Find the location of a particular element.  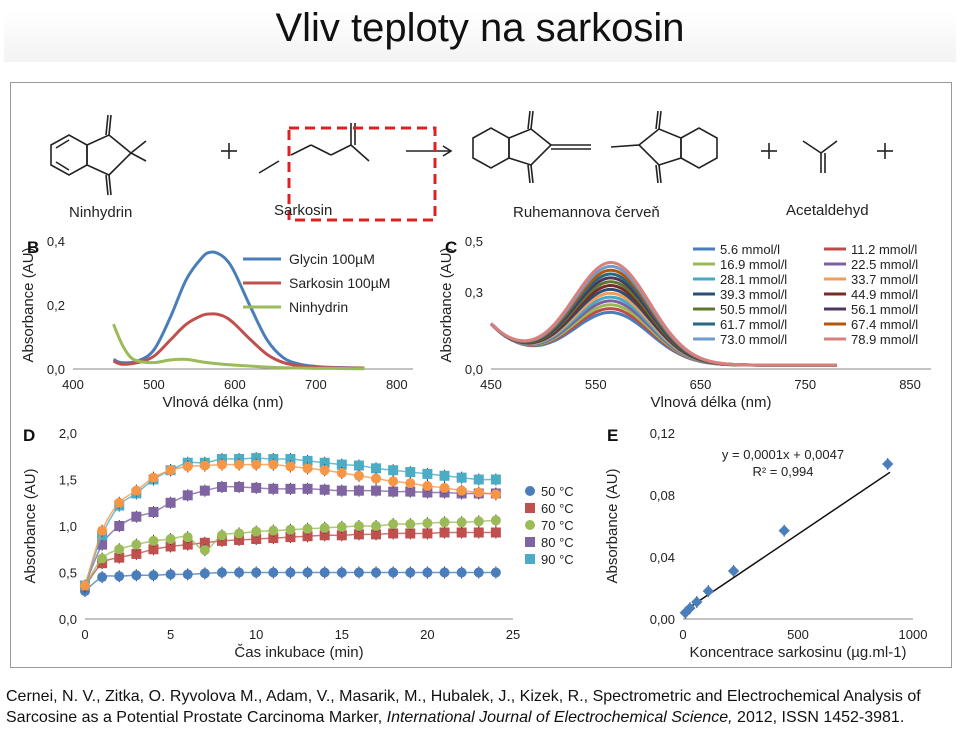

x-tick-label: 0 is located at coordinates (84, 634).